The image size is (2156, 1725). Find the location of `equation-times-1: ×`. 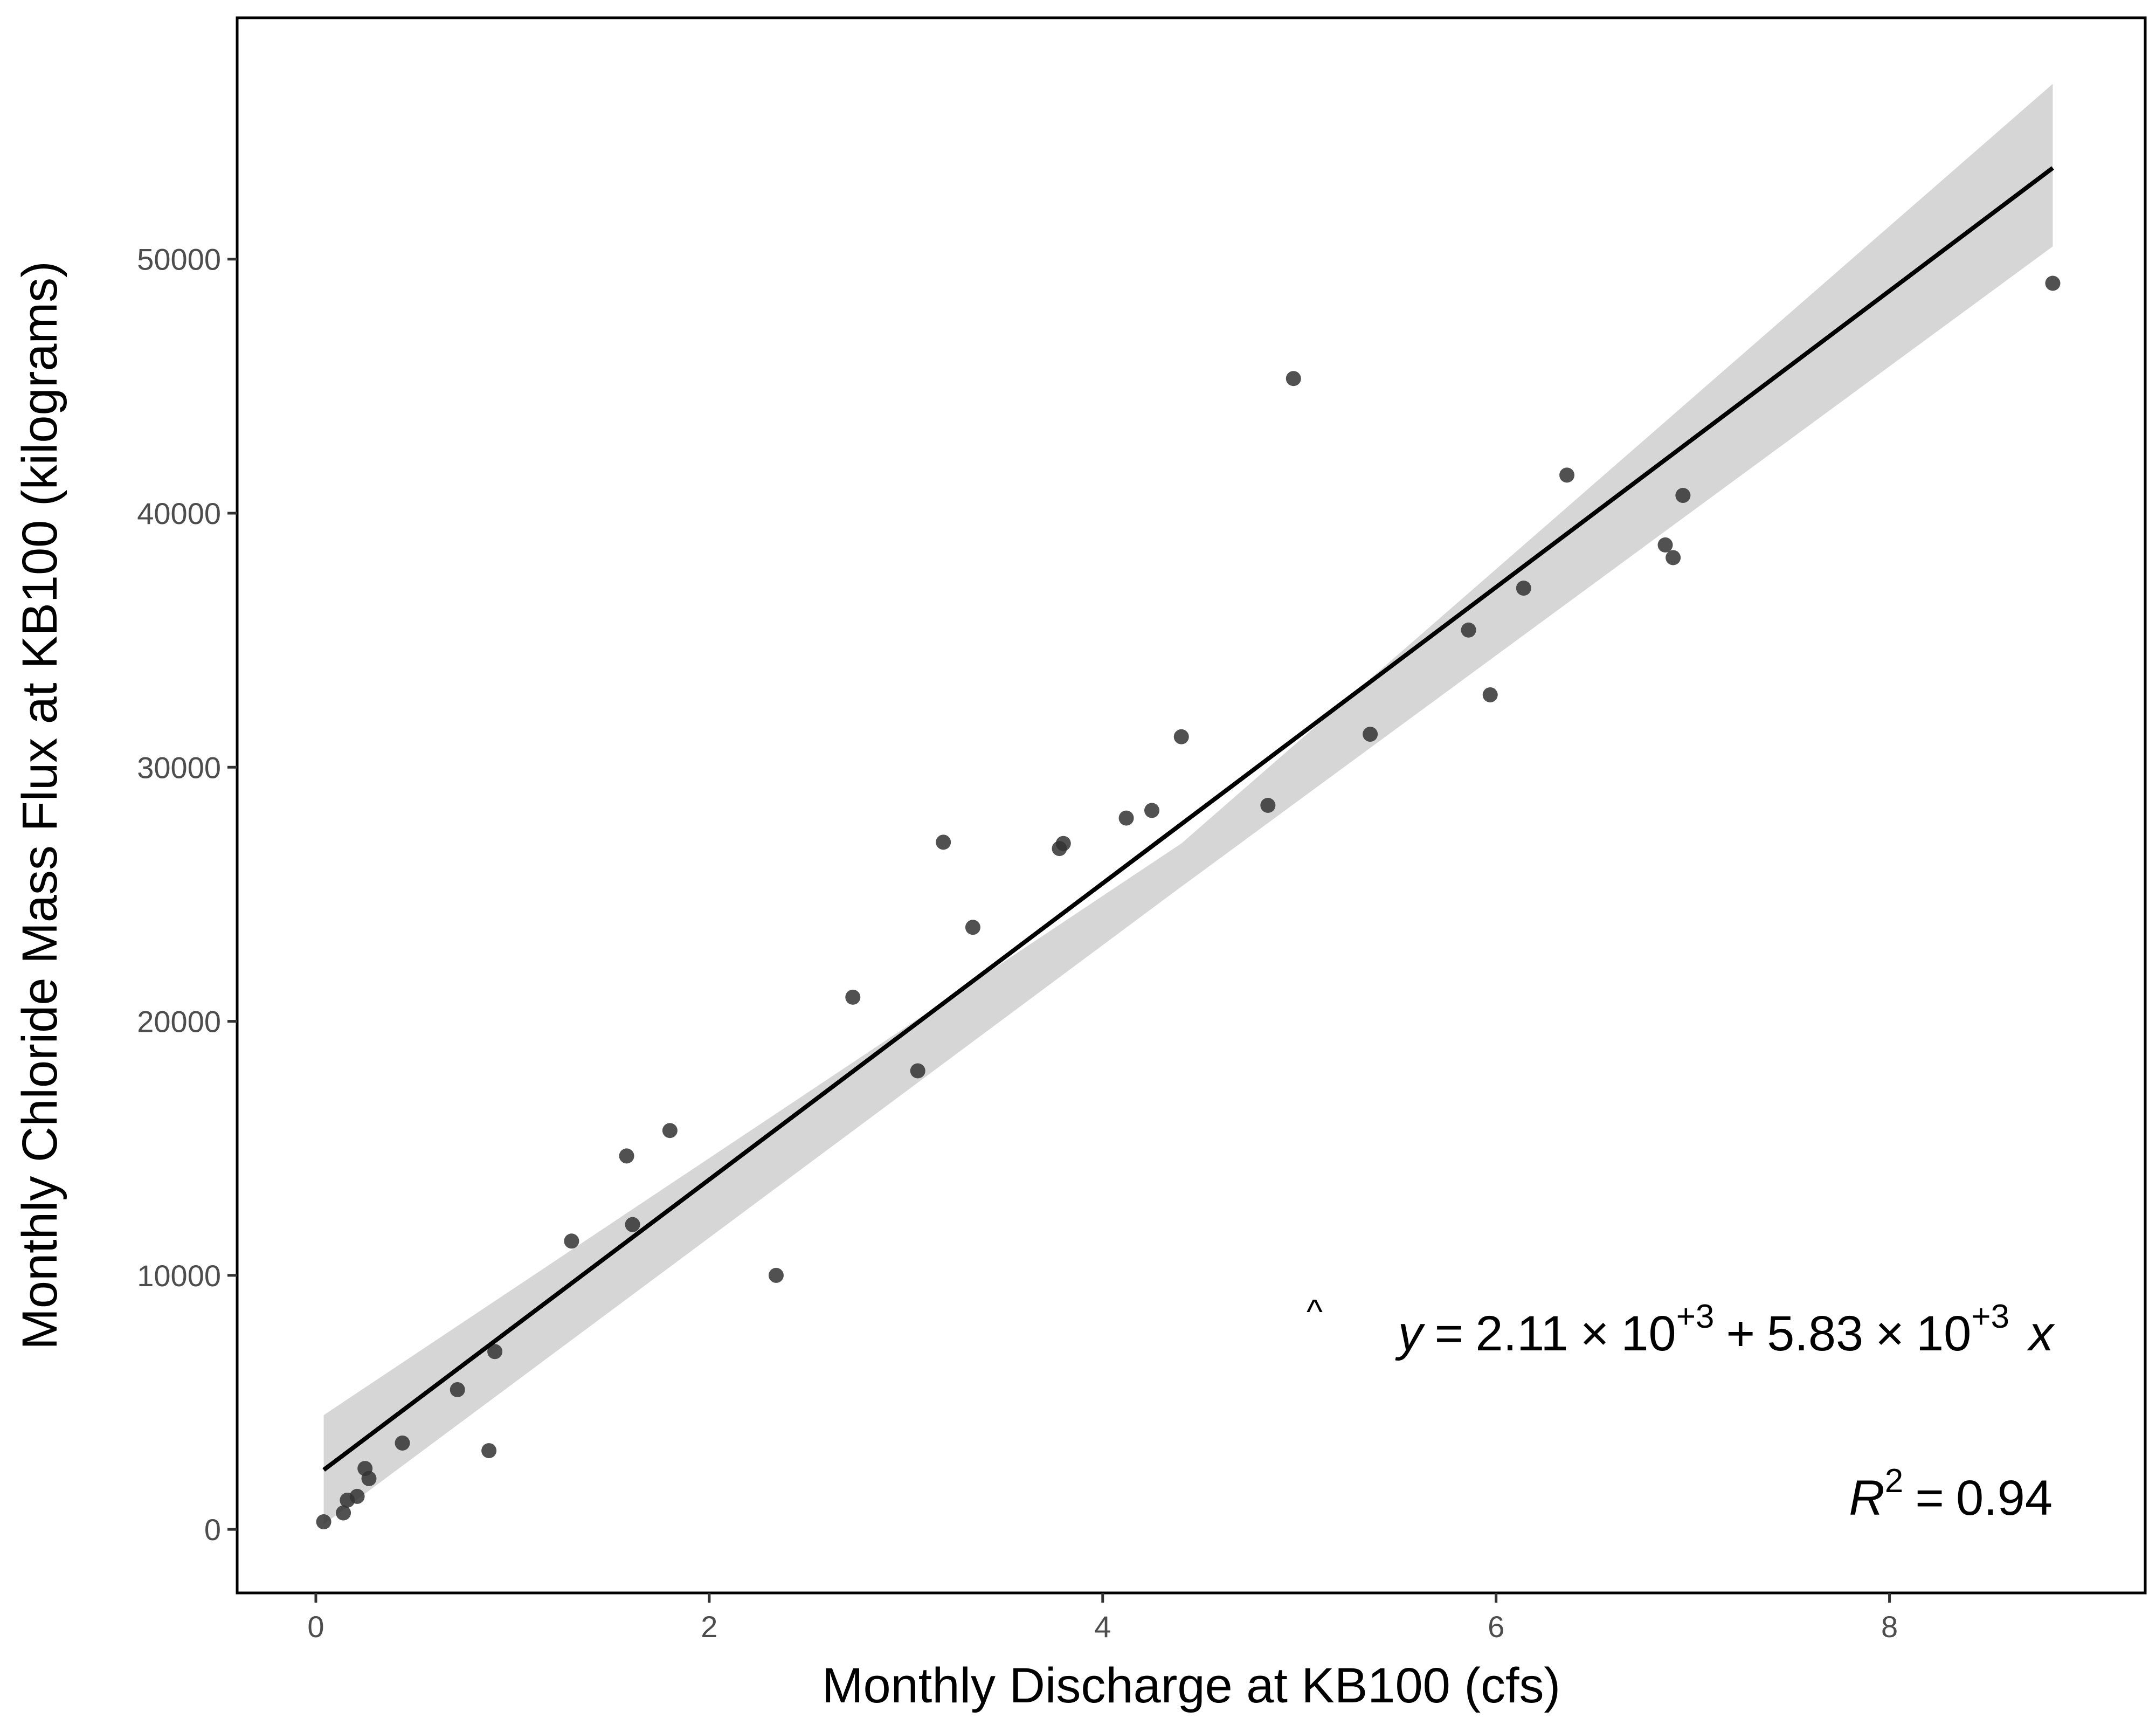

equation-times-1: × is located at coordinates (1594, 1333).